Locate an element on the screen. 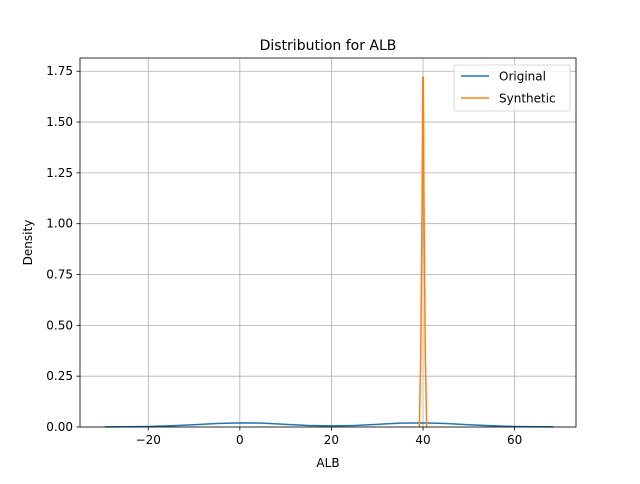  x-tick-label: 20 is located at coordinates (331, 440).